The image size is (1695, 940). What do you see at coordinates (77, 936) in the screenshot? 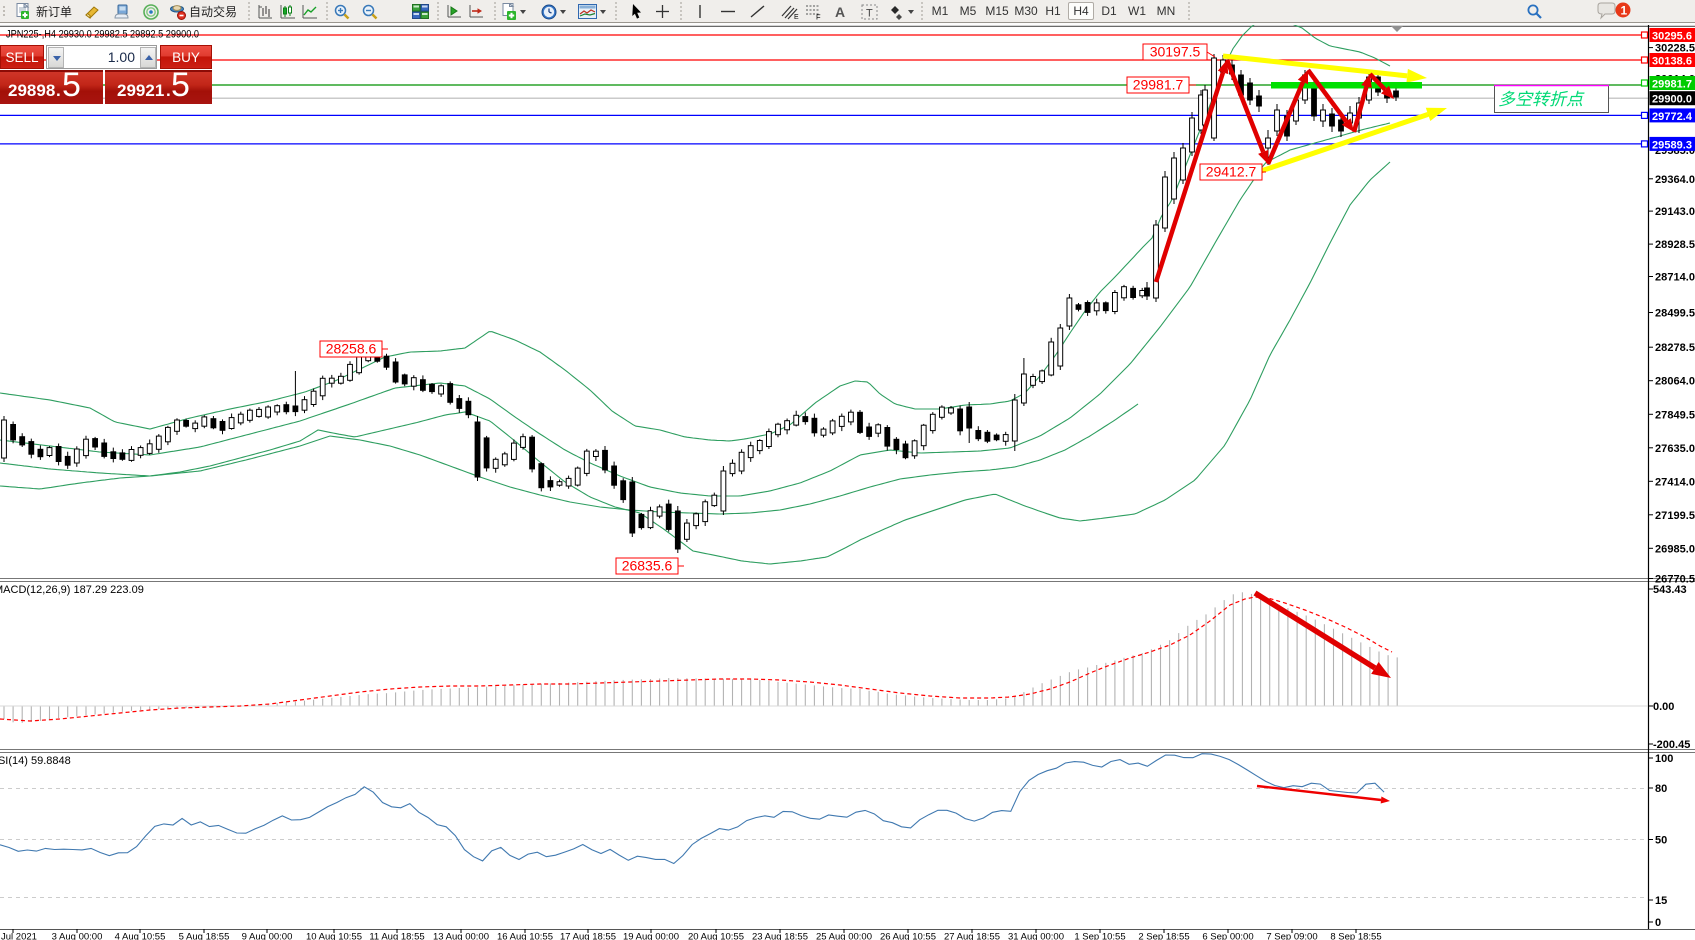
I see `svg-text: 3 Aug 00:00` at bounding box center [77, 936].